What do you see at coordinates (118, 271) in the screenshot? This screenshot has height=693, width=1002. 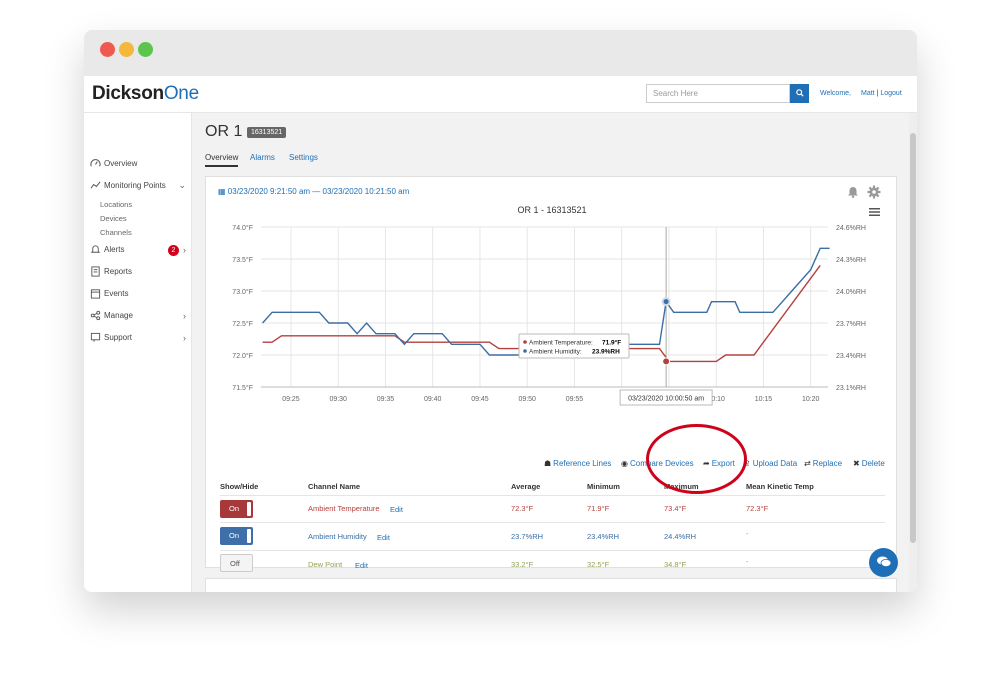 I see `sidebar-item-label: Reports` at bounding box center [118, 271].